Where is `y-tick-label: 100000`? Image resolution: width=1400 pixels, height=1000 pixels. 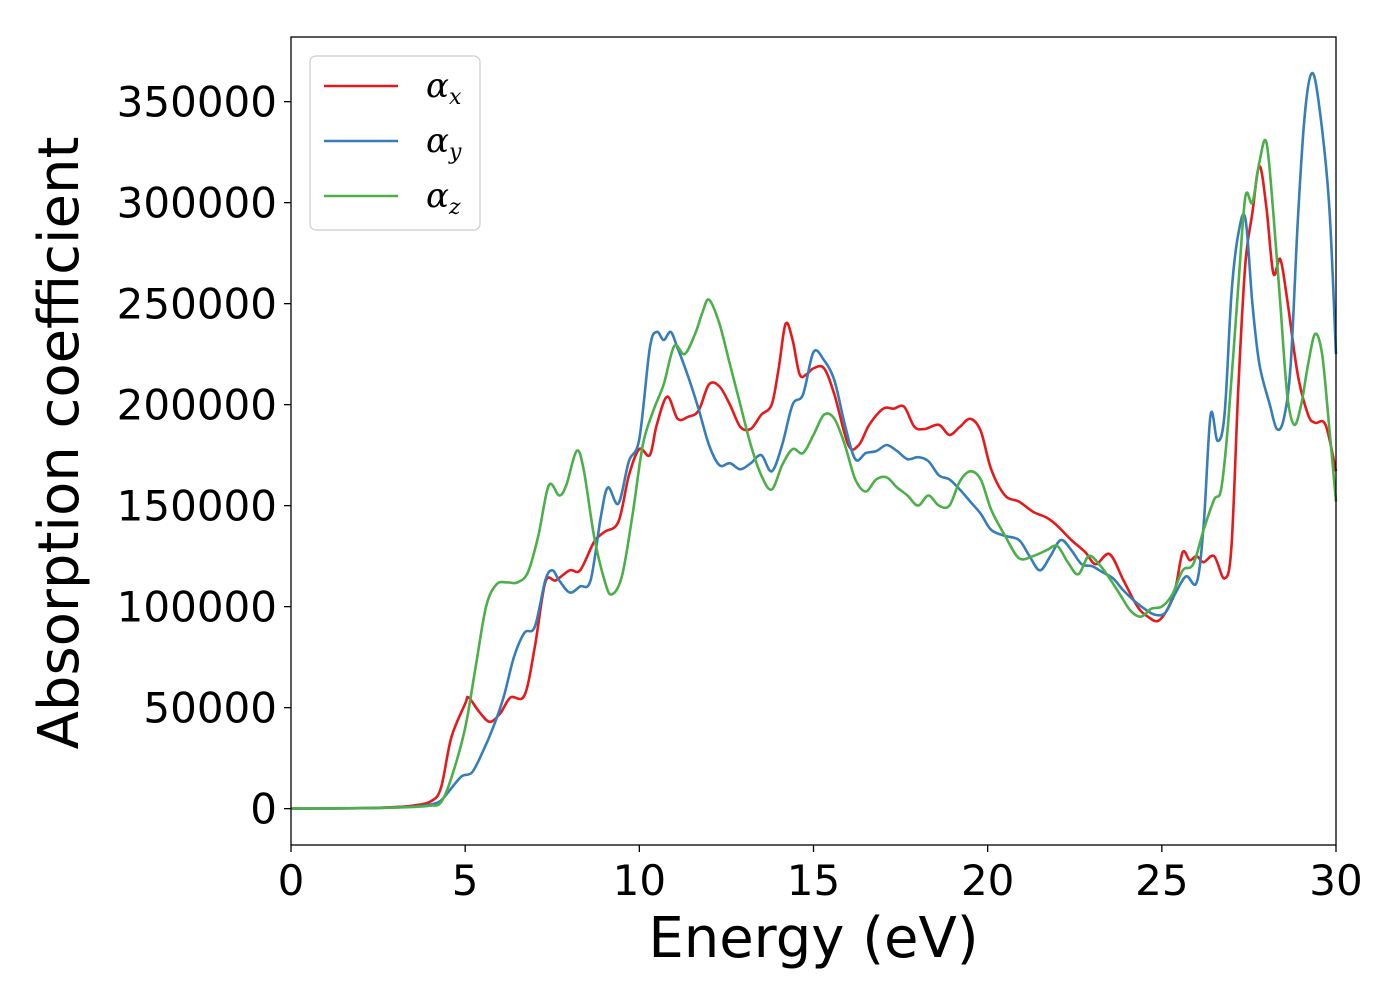
y-tick-label: 100000 is located at coordinates (197, 607).